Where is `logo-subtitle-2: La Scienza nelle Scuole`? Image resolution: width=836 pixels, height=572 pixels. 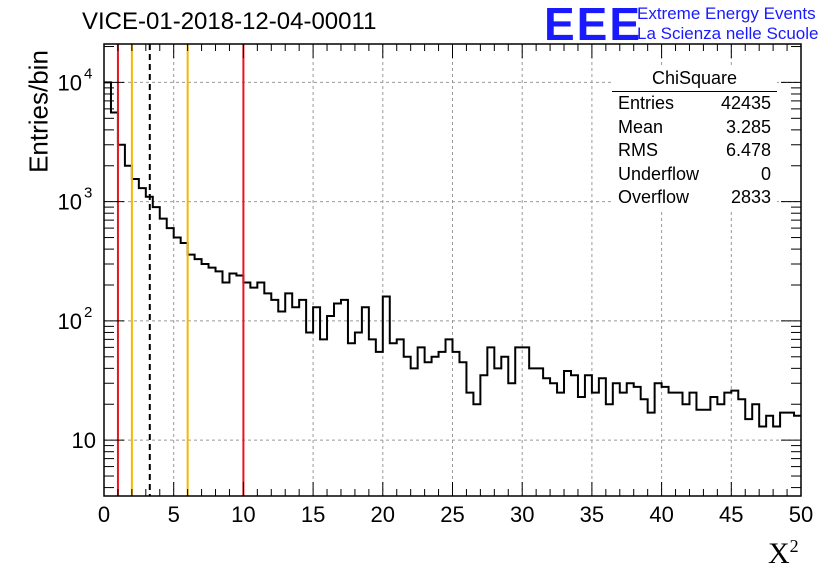 logo-subtitle-2: La Scienza nelle Scuole is located at coordinates (728, 33).